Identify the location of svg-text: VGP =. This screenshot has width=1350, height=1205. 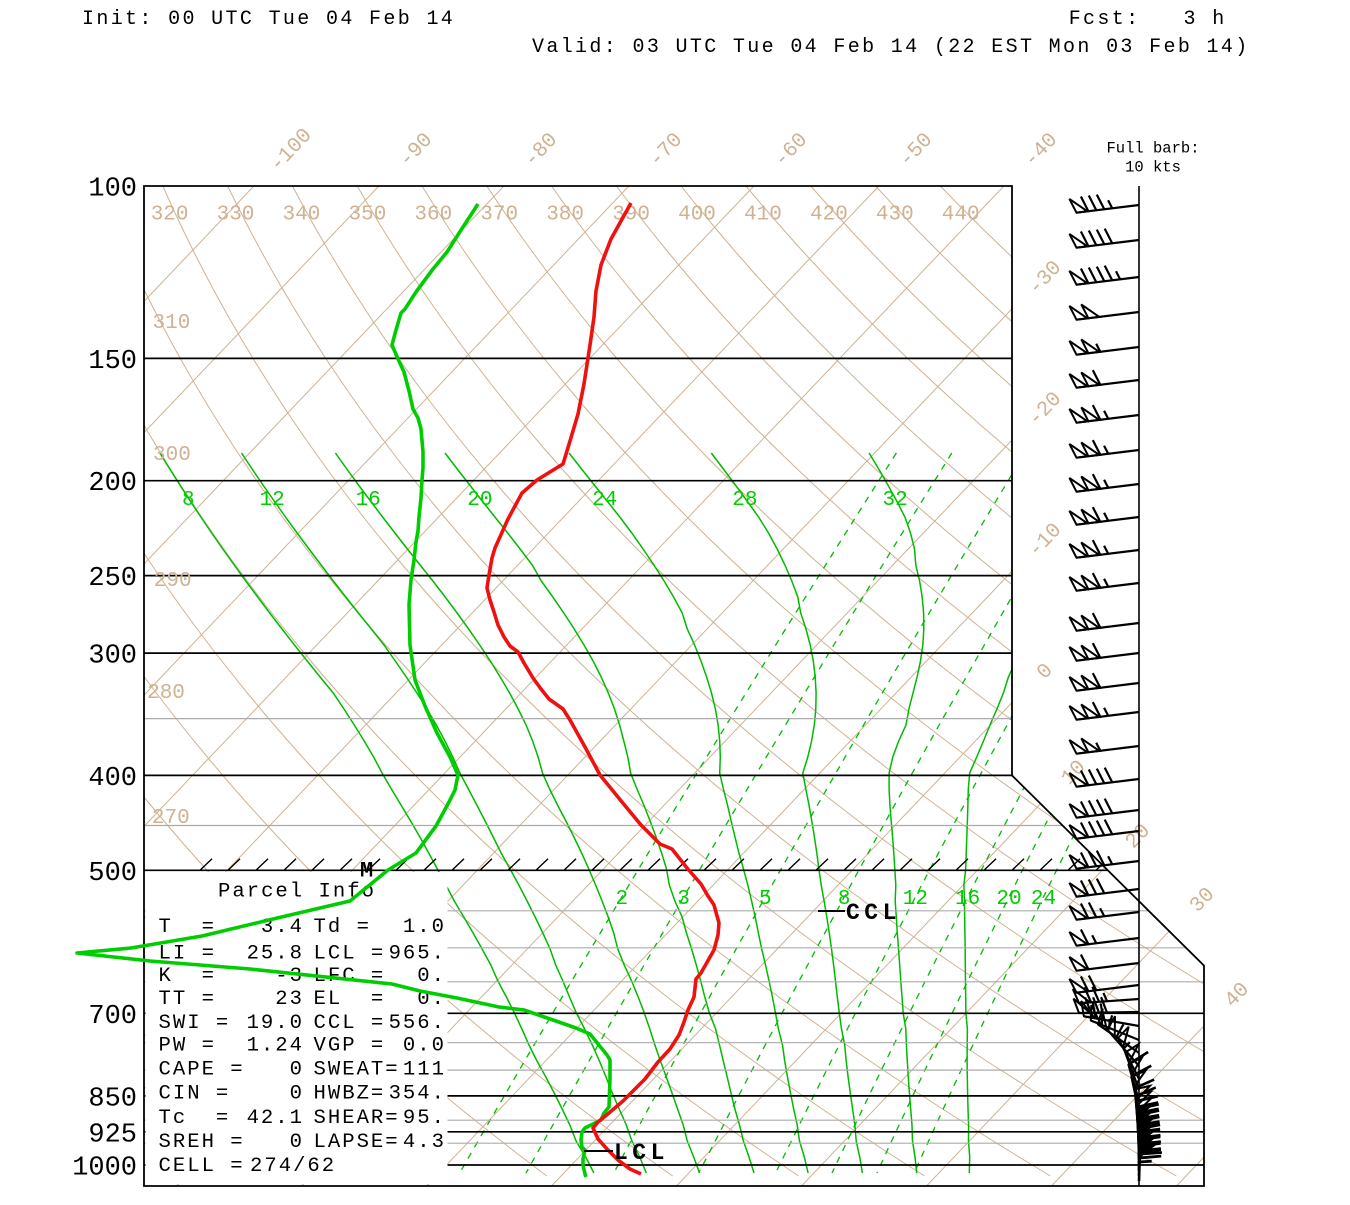
(350, 1046).